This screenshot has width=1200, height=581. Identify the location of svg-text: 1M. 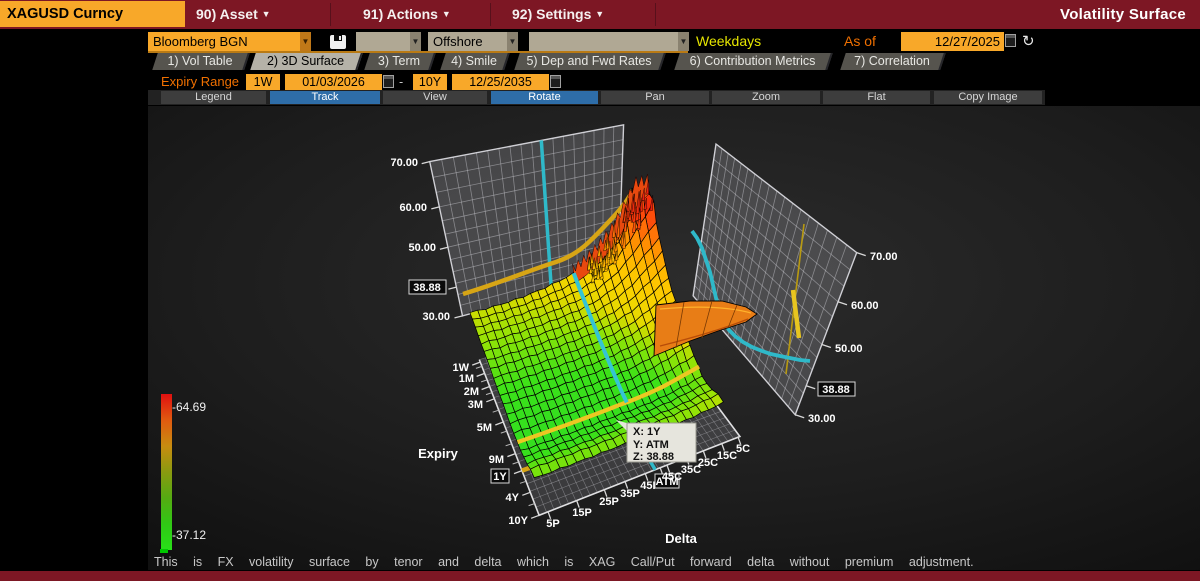
(466, 379).